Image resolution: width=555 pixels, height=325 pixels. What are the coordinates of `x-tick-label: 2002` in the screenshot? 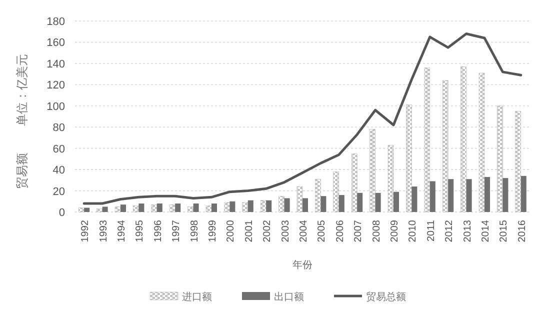 It's located at (268, 231).